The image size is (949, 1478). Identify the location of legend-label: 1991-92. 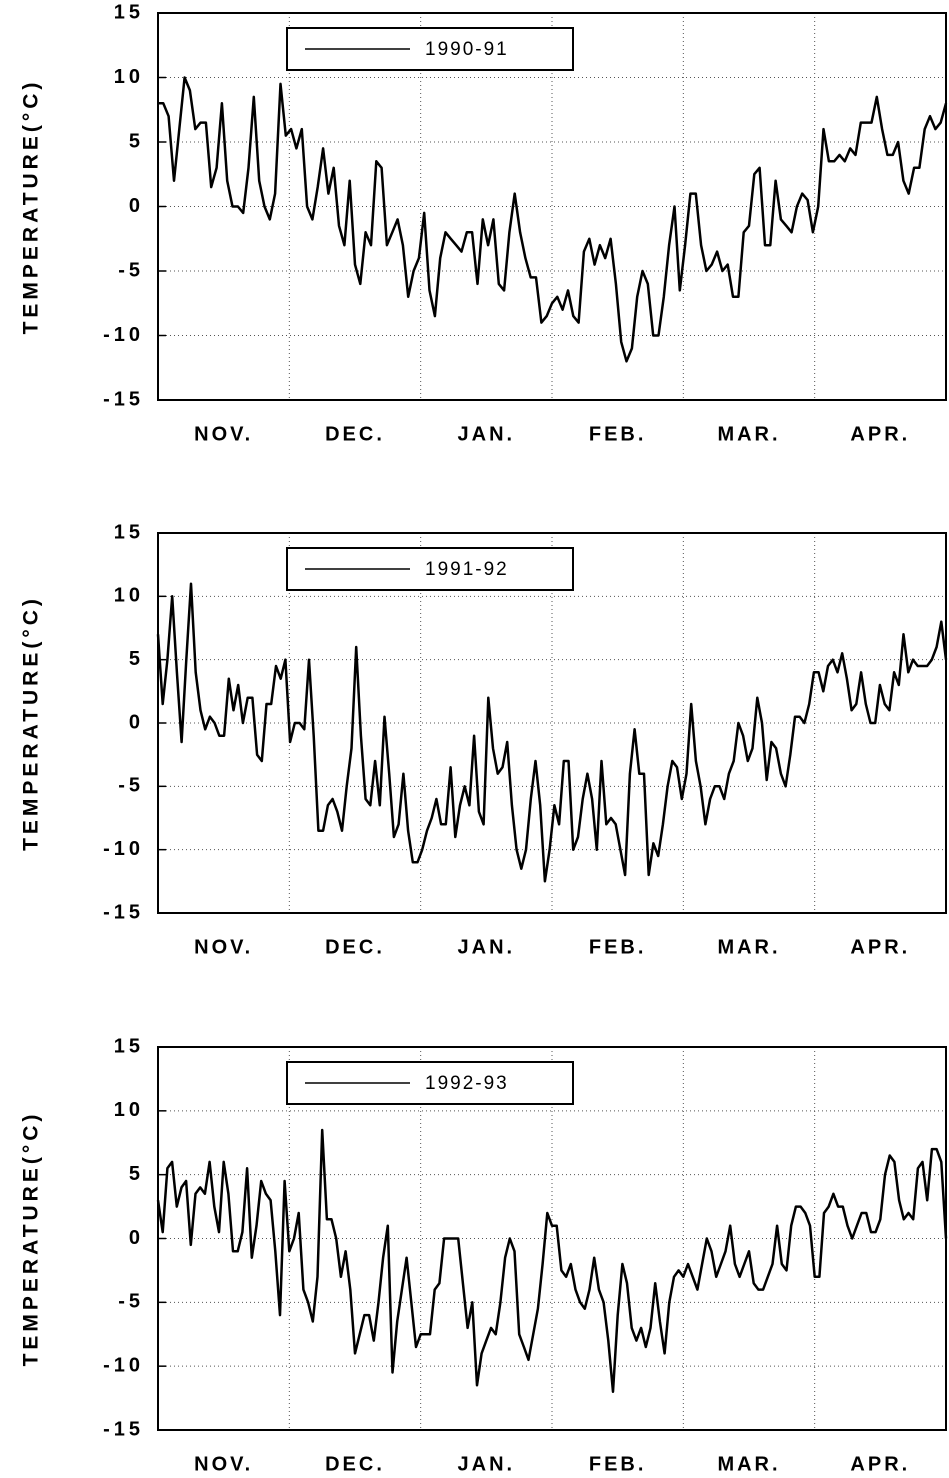
(467, 569).